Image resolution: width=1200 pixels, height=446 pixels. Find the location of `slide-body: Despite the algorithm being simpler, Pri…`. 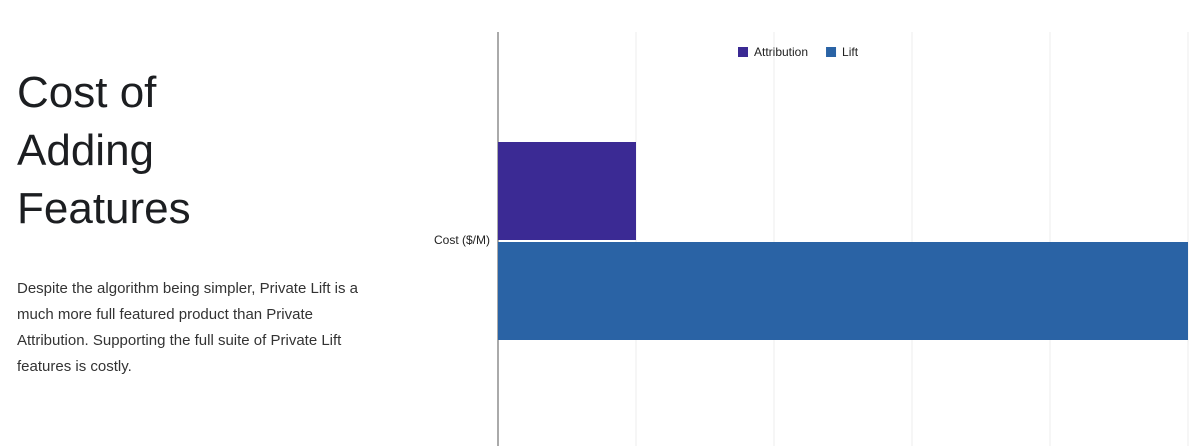

slide-body: Despite the algorithm being simpler, Pri… is located at coordinates (187, 327).